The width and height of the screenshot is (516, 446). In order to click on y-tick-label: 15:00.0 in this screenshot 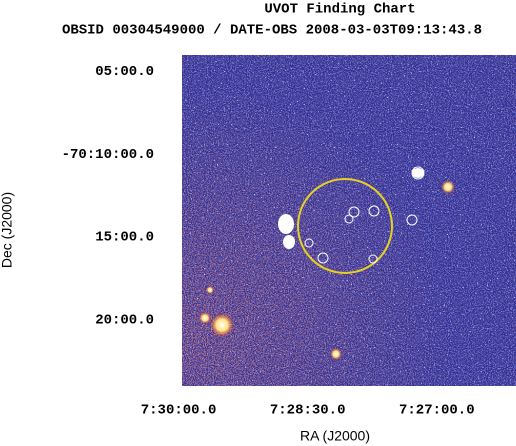, I will do `click(124, 238)`.